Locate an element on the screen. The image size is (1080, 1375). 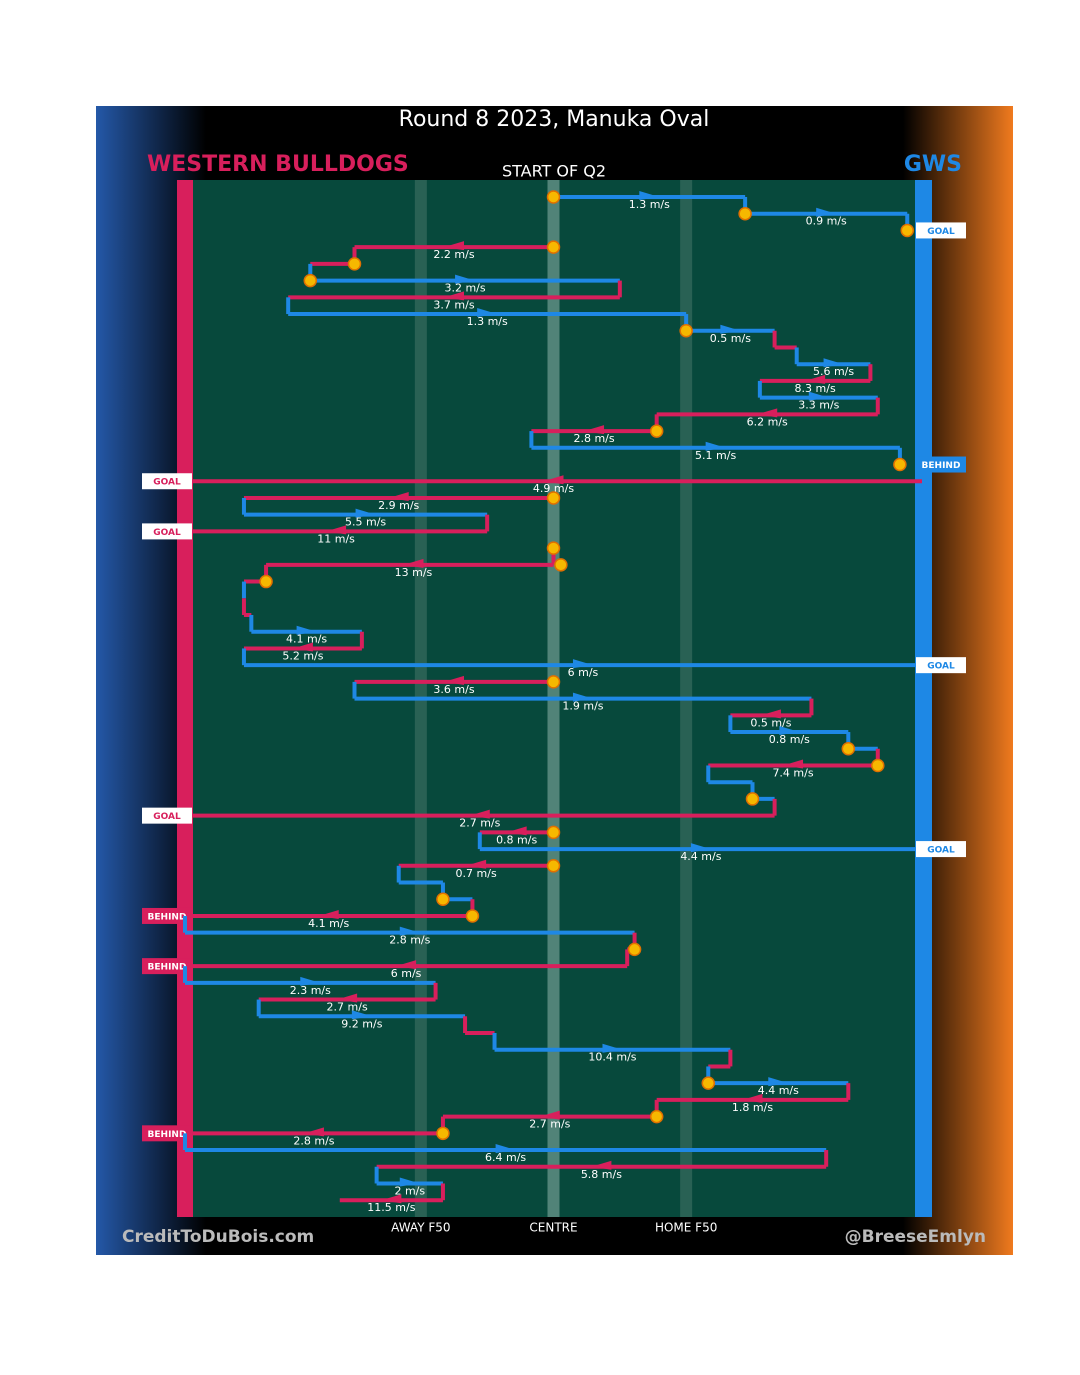
speed-label: 2.3 m/s is located at coordinates (310, 990).